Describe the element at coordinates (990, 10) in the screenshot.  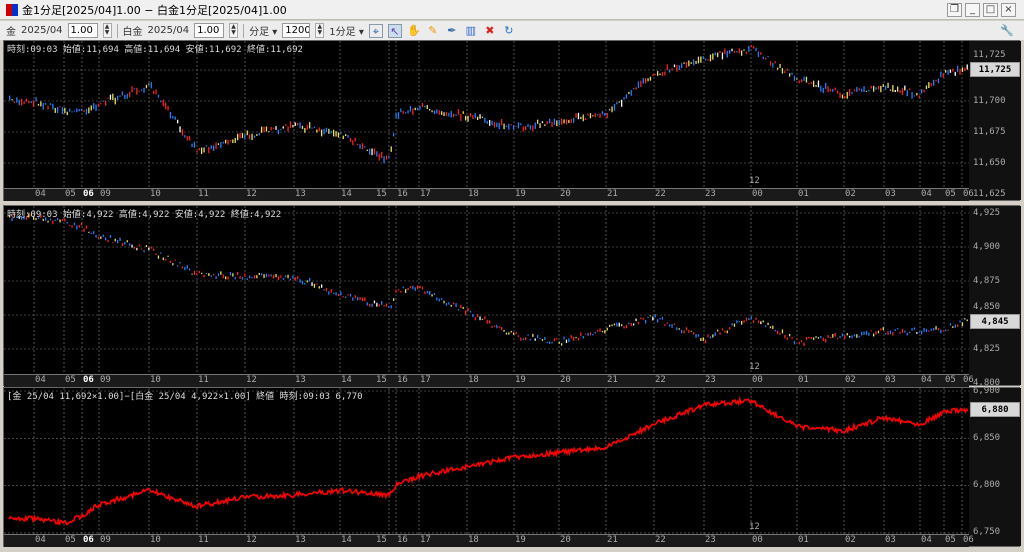
I see `maximize-button: □` at that location.